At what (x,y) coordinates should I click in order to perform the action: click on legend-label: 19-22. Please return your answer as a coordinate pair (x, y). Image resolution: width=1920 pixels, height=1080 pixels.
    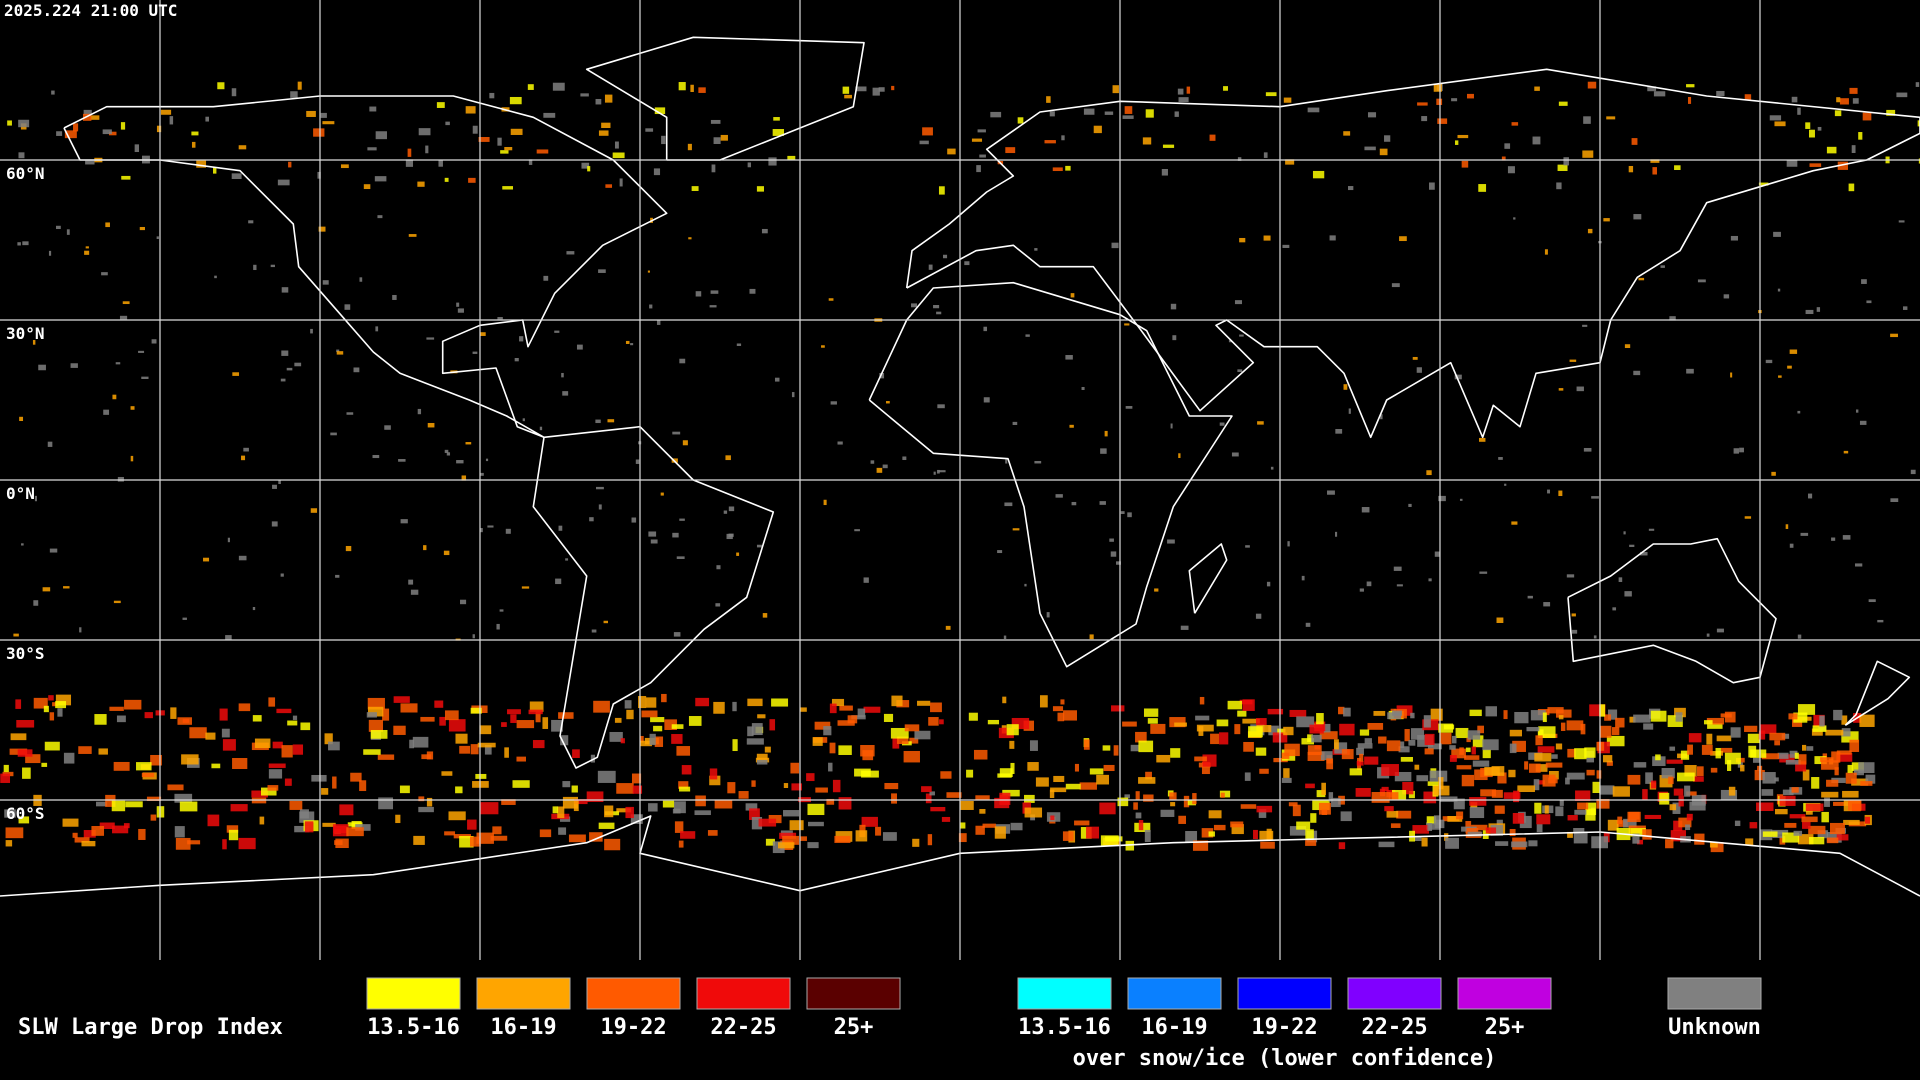
    Looking at the image, I should click on (1284, 1027).